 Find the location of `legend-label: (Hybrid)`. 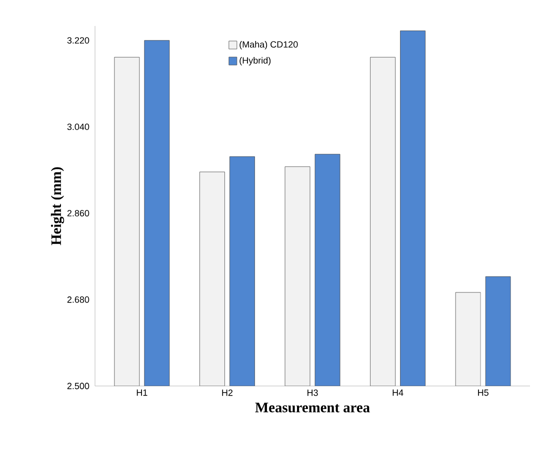

legend-label: (Hybrid) is located at coordinates (255, 61).